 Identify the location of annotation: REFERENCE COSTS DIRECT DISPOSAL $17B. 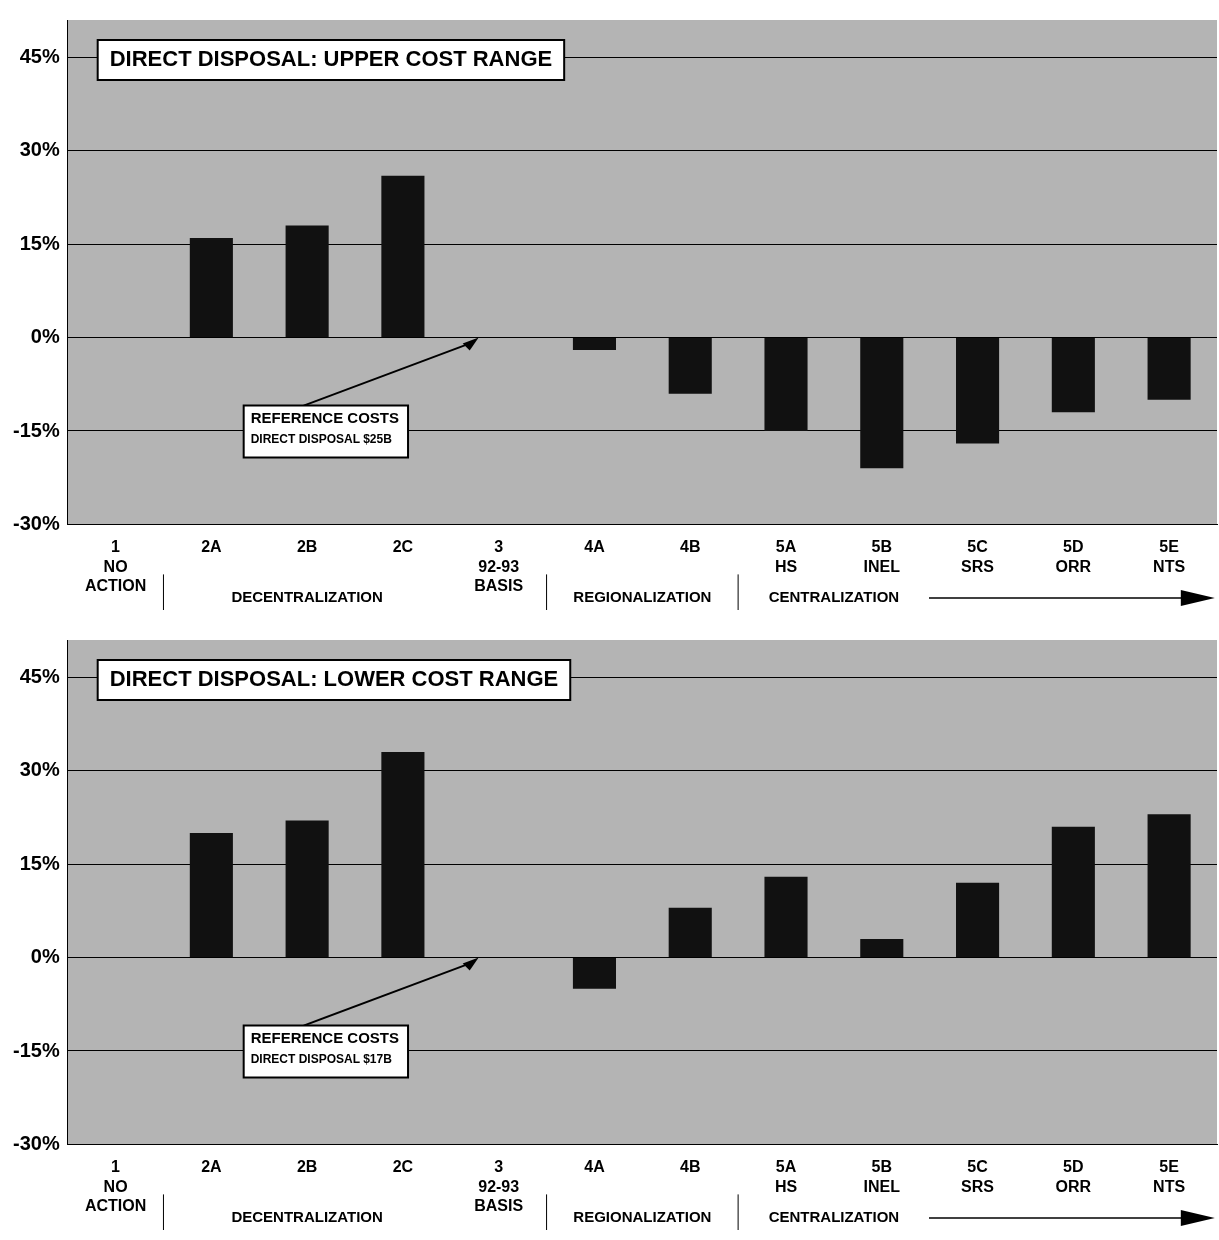
(325, 1047).